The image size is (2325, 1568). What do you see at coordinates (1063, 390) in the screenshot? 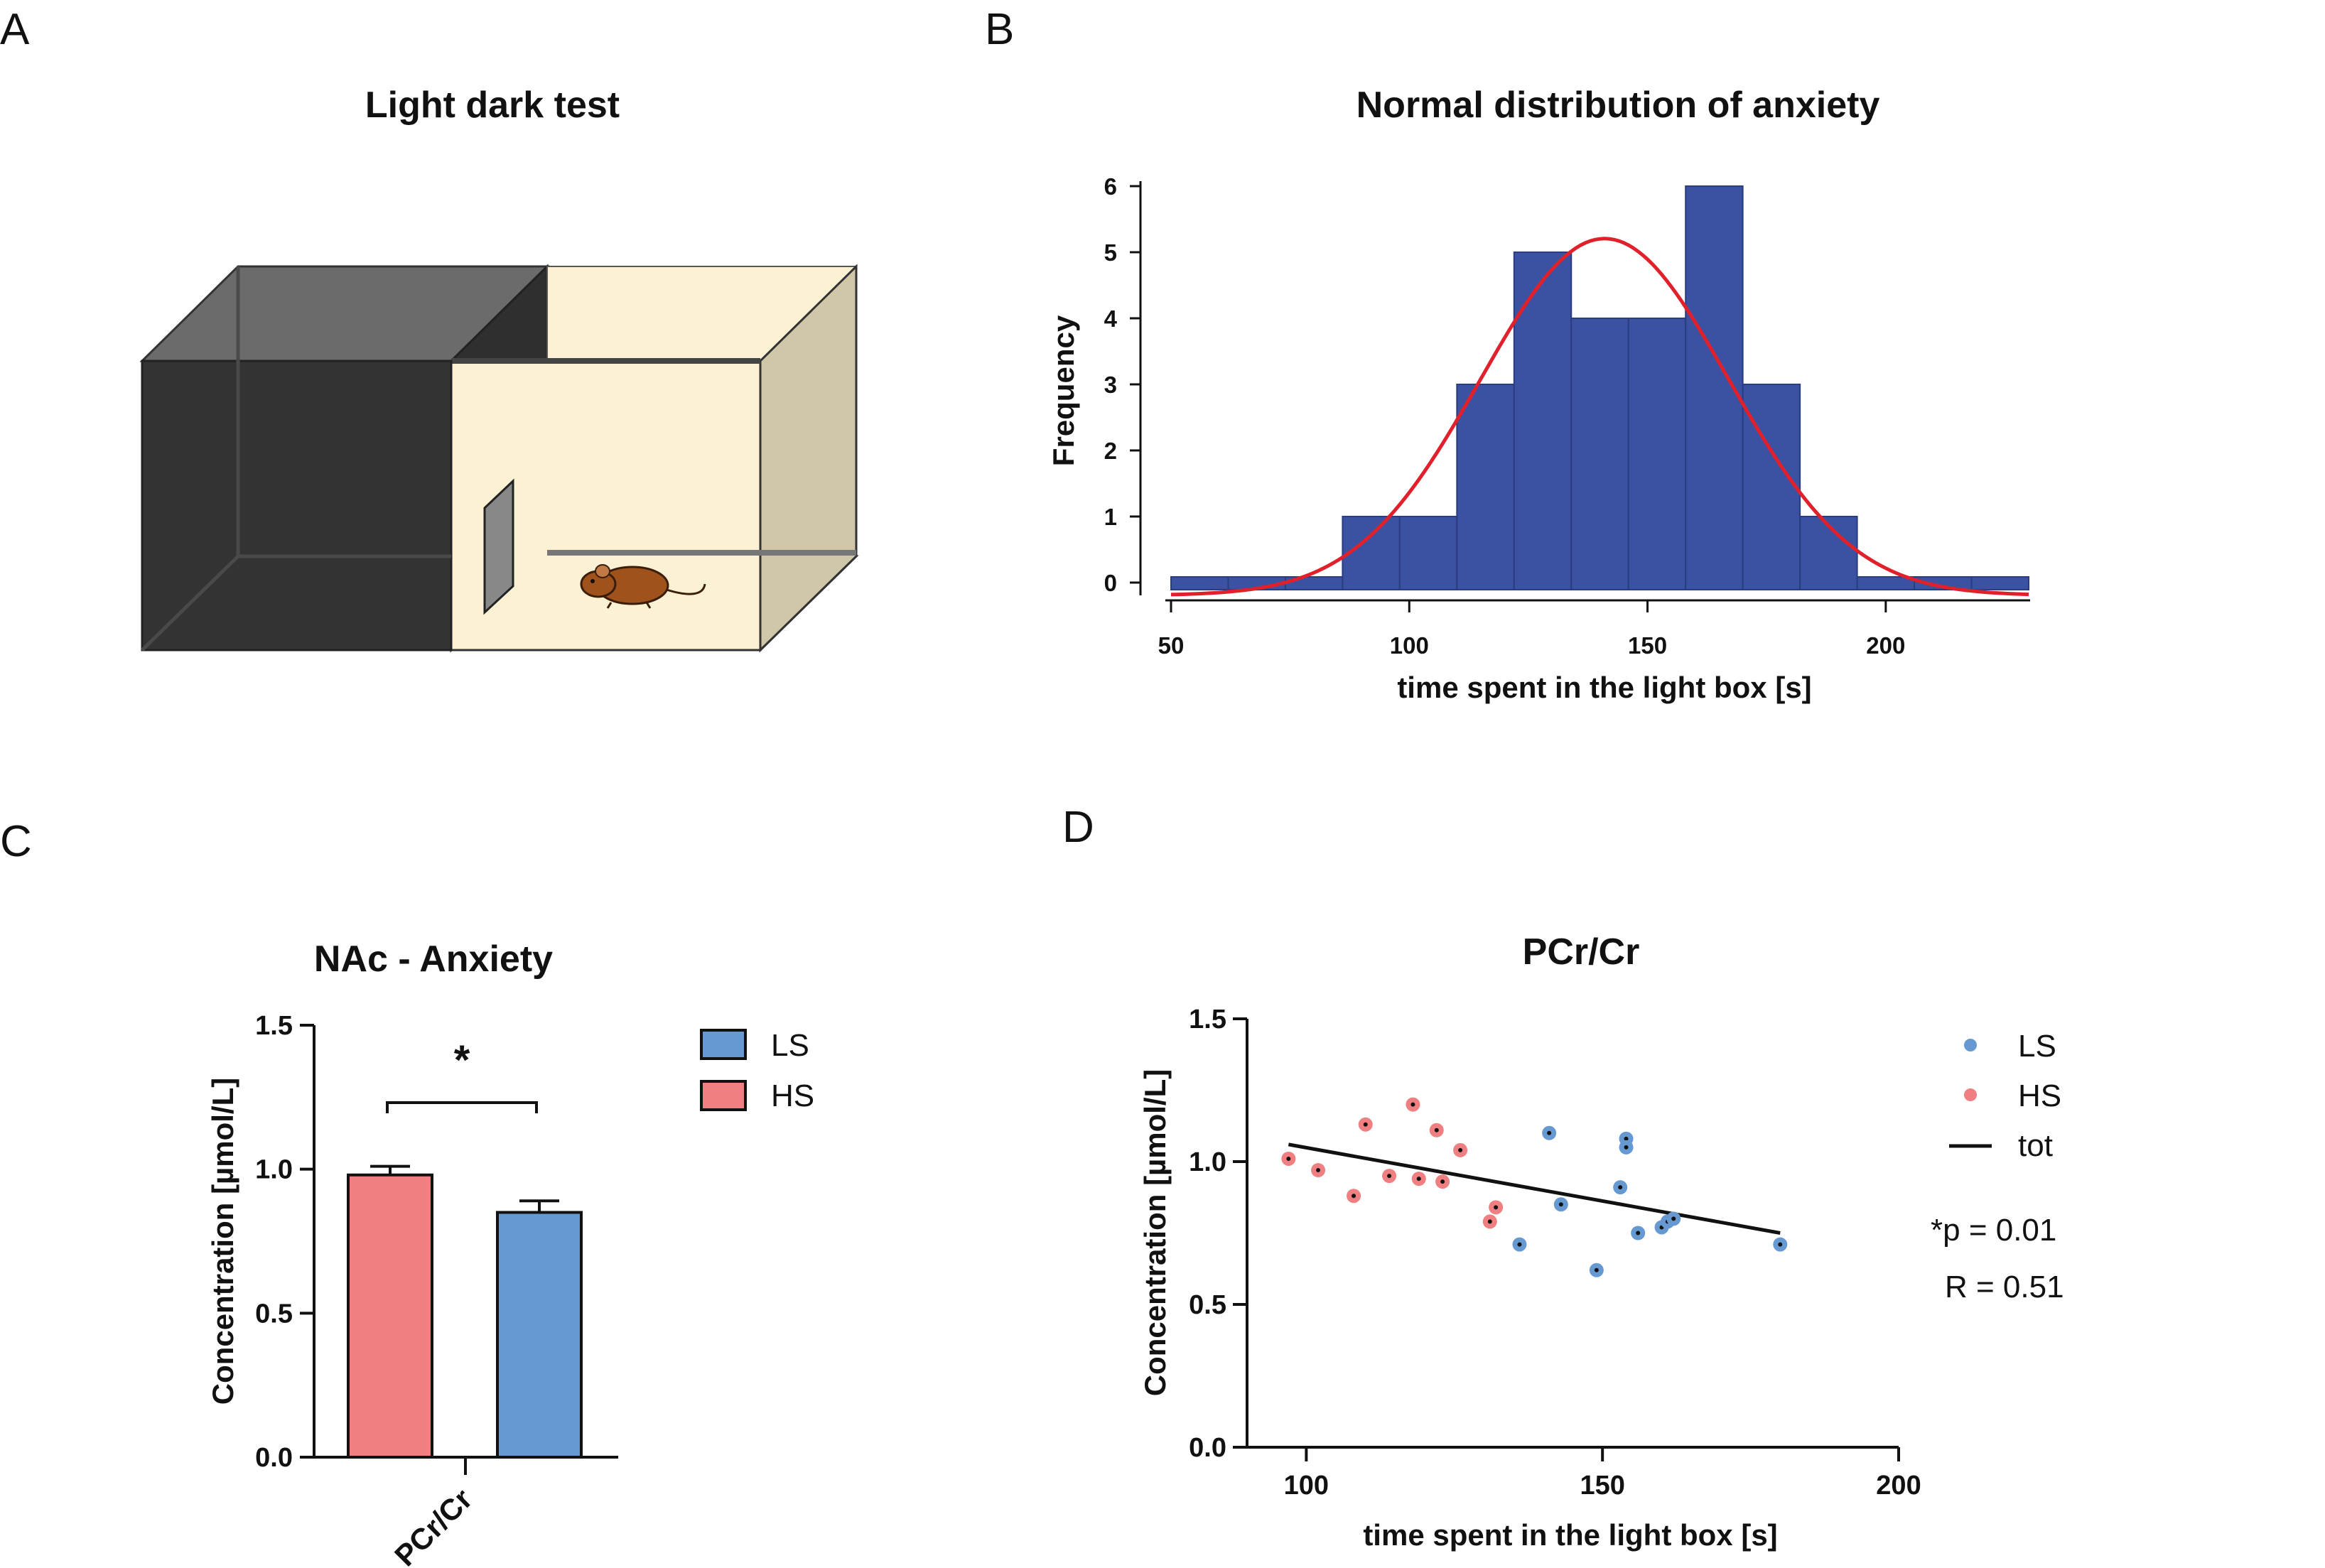
I see `y-axis-label-b: Frequency` at bounding box center [1063, 390].